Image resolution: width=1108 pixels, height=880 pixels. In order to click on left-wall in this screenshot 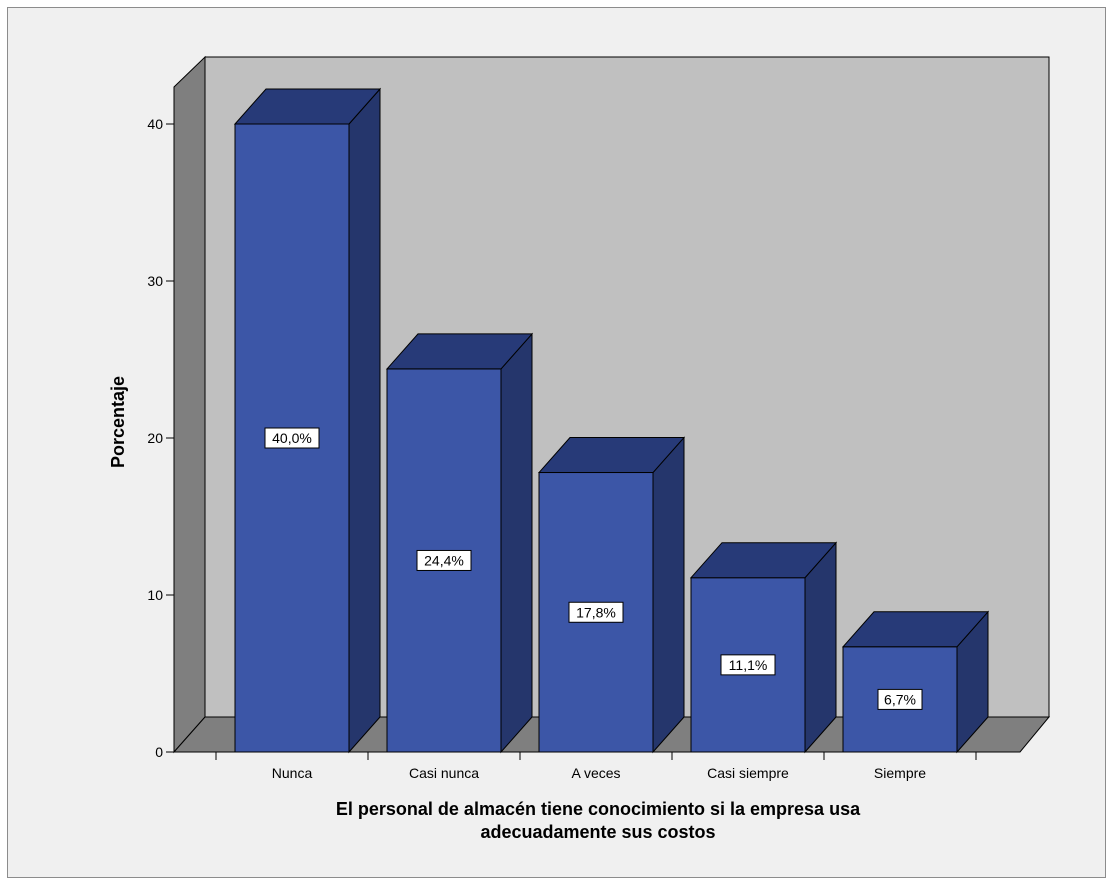, I will do `click(189, 404)`.